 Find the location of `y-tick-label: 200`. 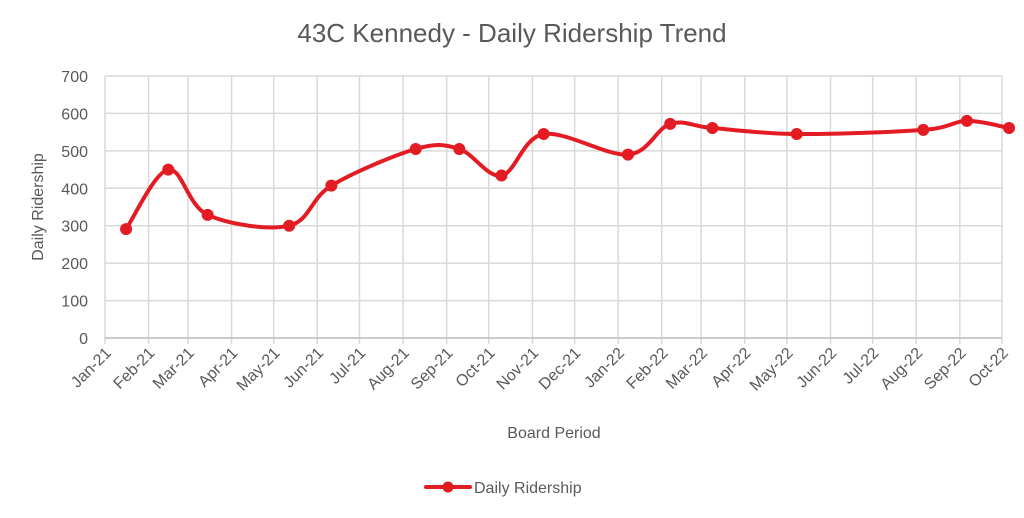

y-tick-label: 200 is located at coordinates (74, 264).